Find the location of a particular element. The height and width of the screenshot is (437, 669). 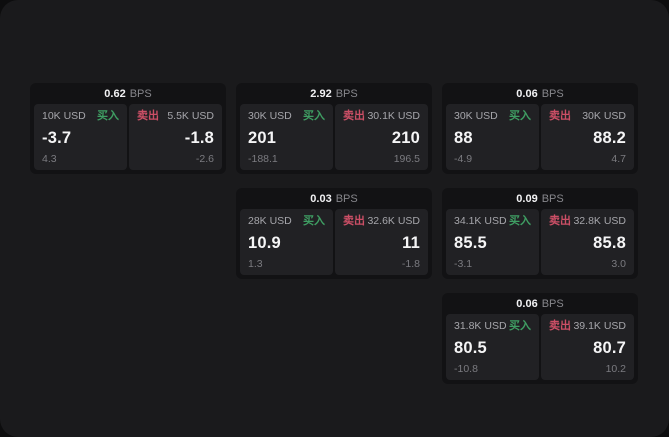

buy-top-row: 28K USD 买入 is located at coordinates (286, 221).